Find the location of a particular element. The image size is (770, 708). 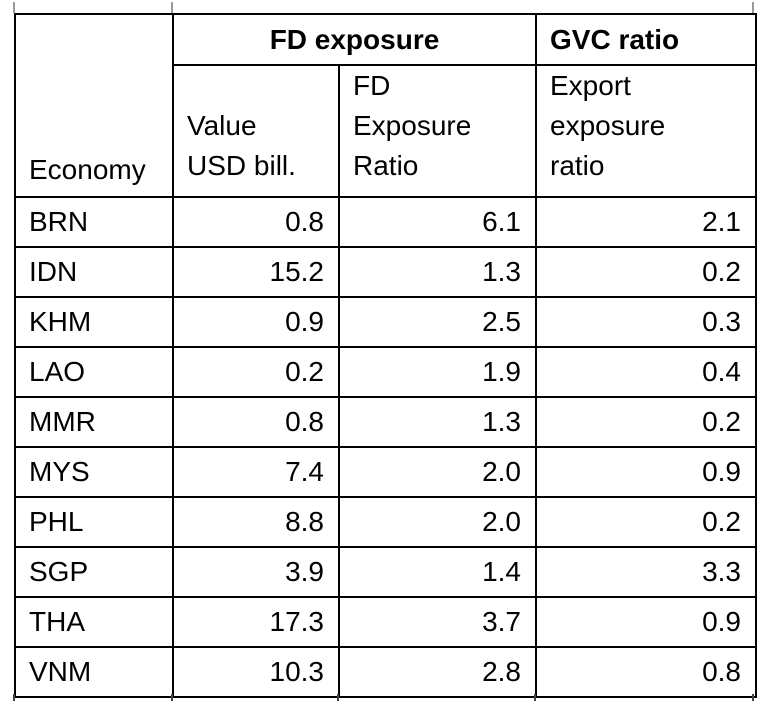

economy-cell: SGP is located at coordinates (94, 572).